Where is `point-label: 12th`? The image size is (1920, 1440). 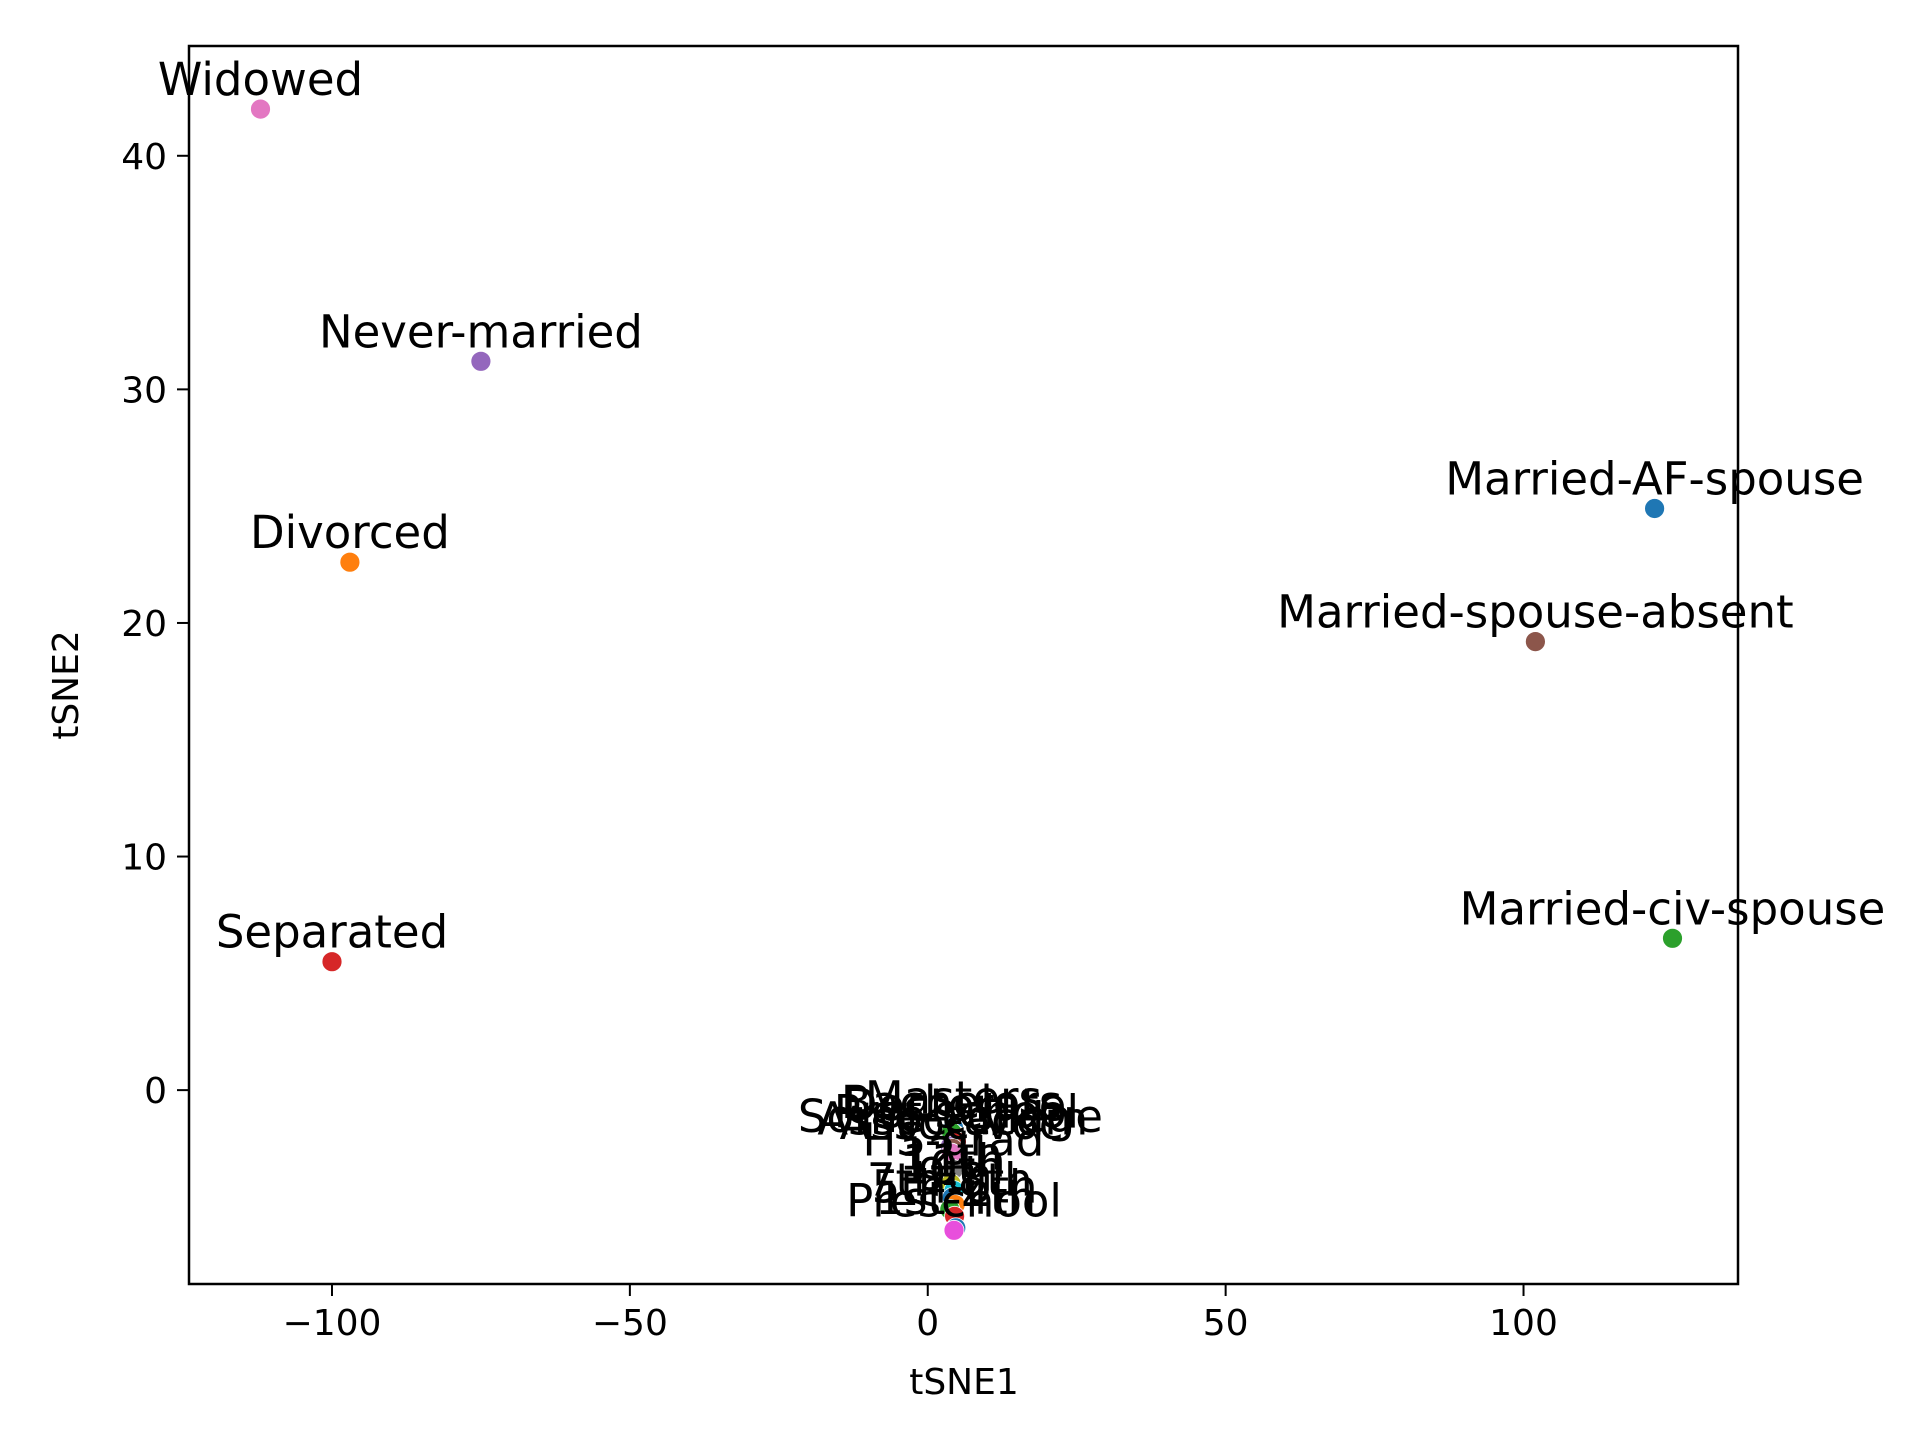
point-label: 12th is located at coordinates (950, 1154).